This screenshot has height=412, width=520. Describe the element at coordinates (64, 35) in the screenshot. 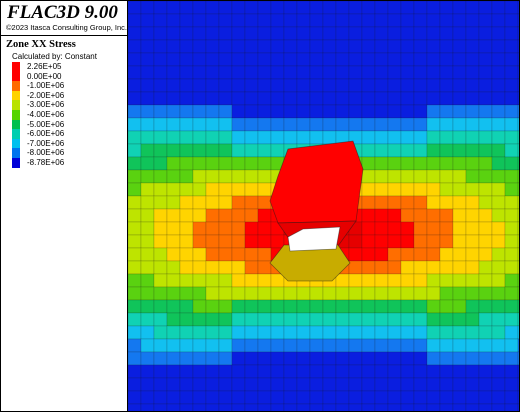

I see `legend-separator` at that location.